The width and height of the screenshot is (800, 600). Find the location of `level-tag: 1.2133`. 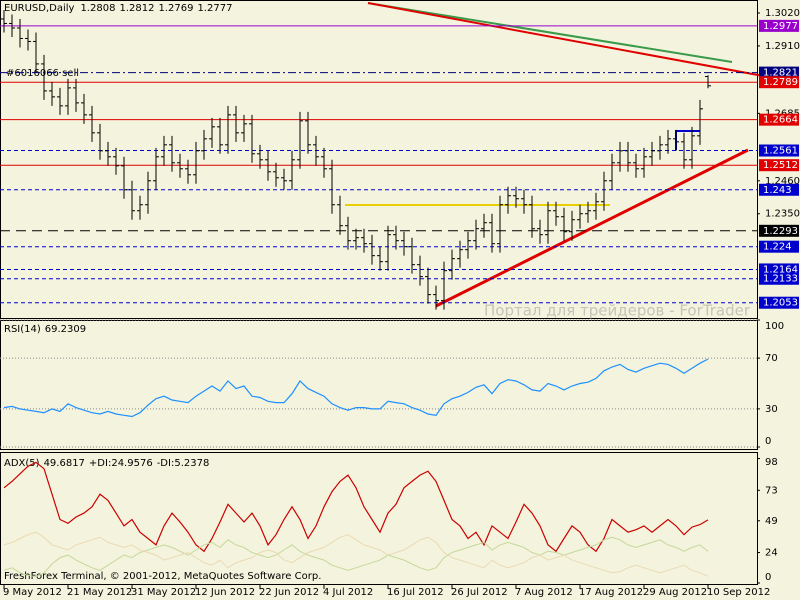

level-tag: 1.2133 is located at coordinates (779, 278).